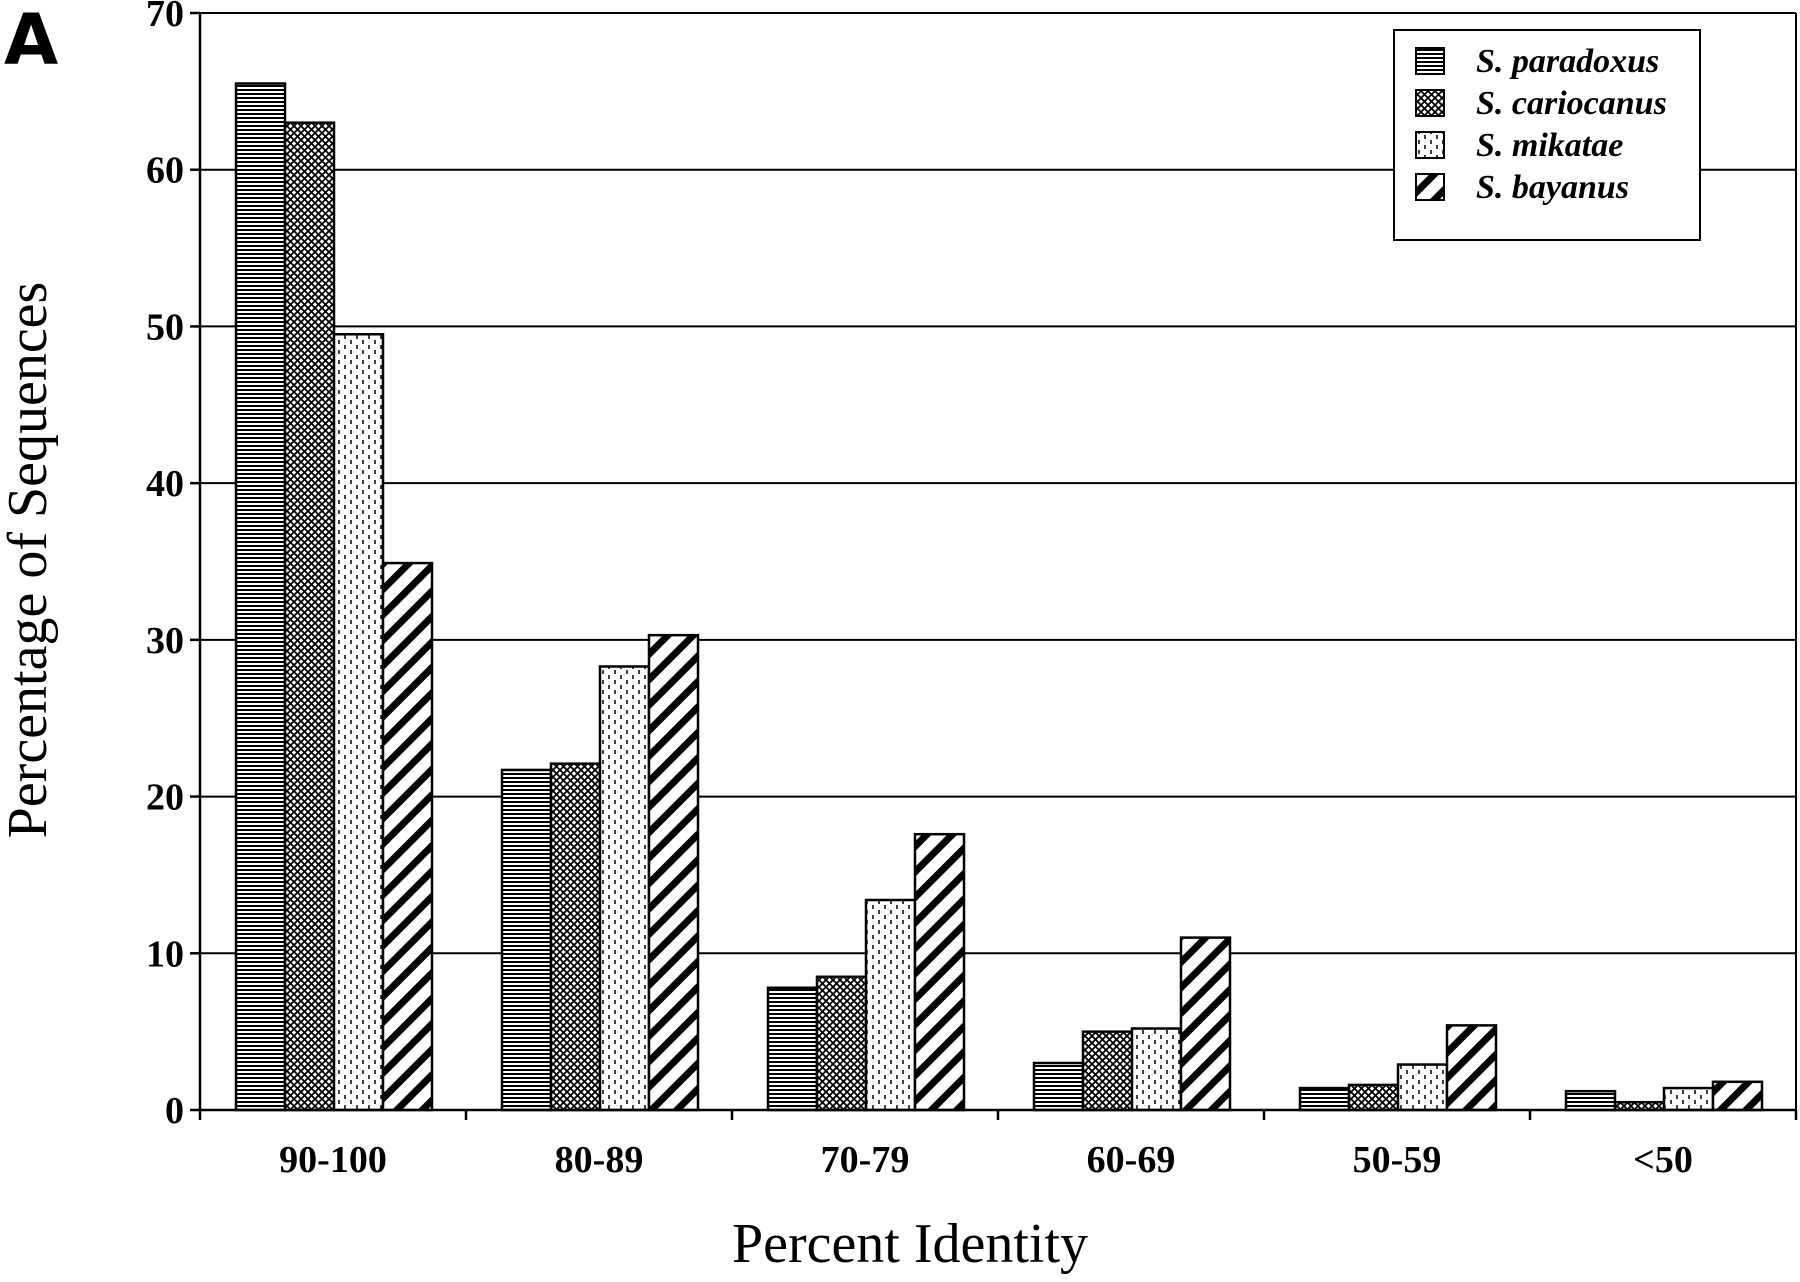 This screenshot has width=1800, height=1282. Describe the element at coordinates (173, 566) in the screenshot. I see `y-ticks: 0 10 20 30 40 50 60 70` at that location.